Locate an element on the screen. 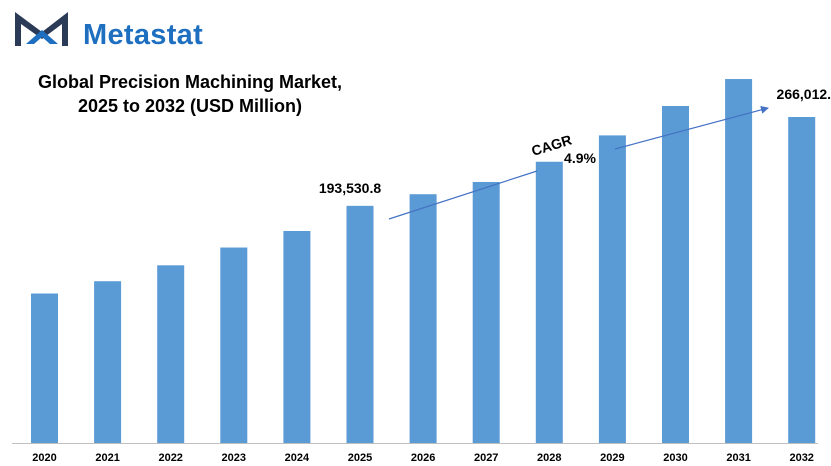 This screenshot has height=466, width=831. data-labels: 193,530.8 266,012.6 is located at coordinates (575, 141).